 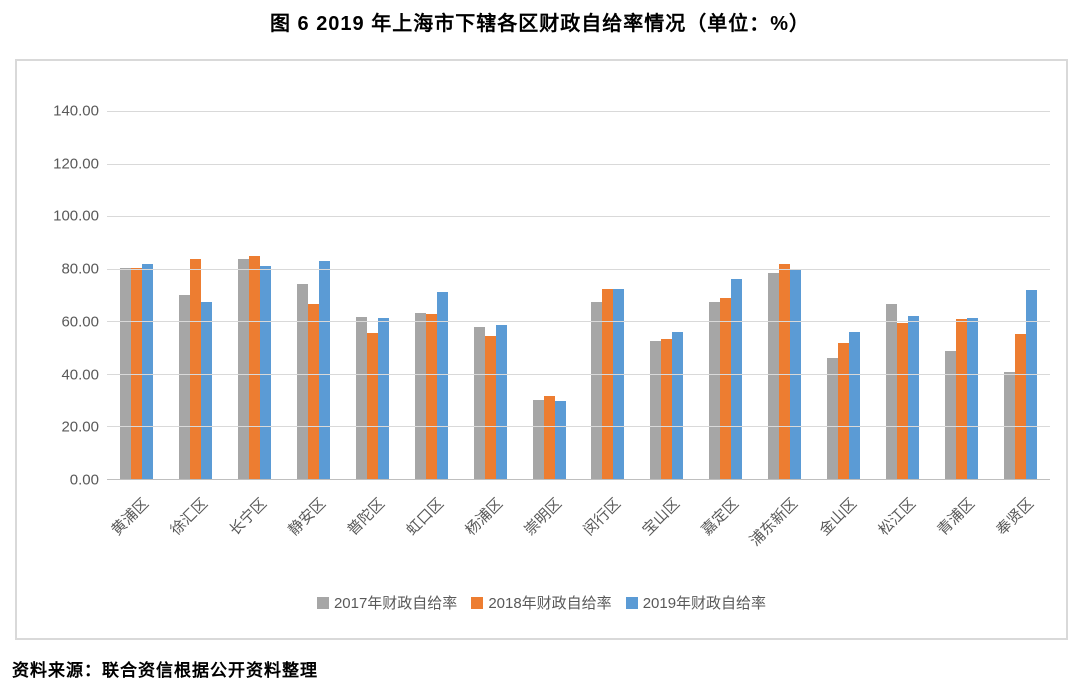 What do you see at coordinates (550, 603) in the screenshot?
I see `legend-label: 2018年财政自给率` at bounding box center [550, 603].